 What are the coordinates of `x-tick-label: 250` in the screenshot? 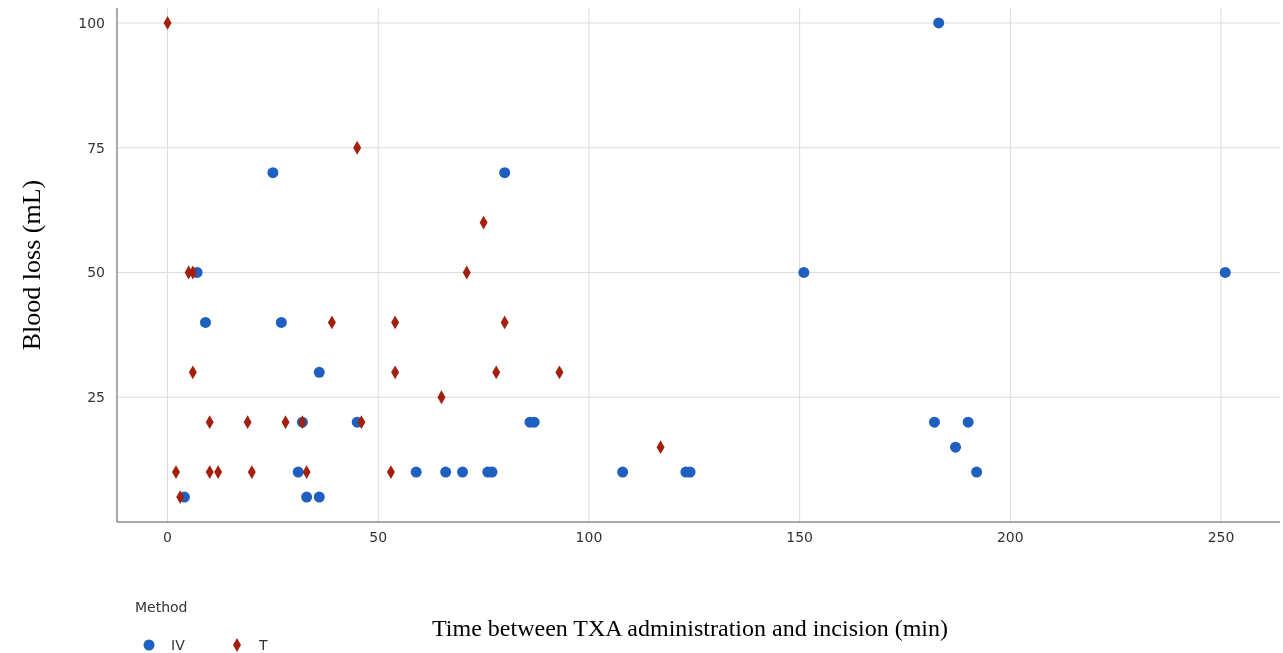 It's located at (1221, 537).